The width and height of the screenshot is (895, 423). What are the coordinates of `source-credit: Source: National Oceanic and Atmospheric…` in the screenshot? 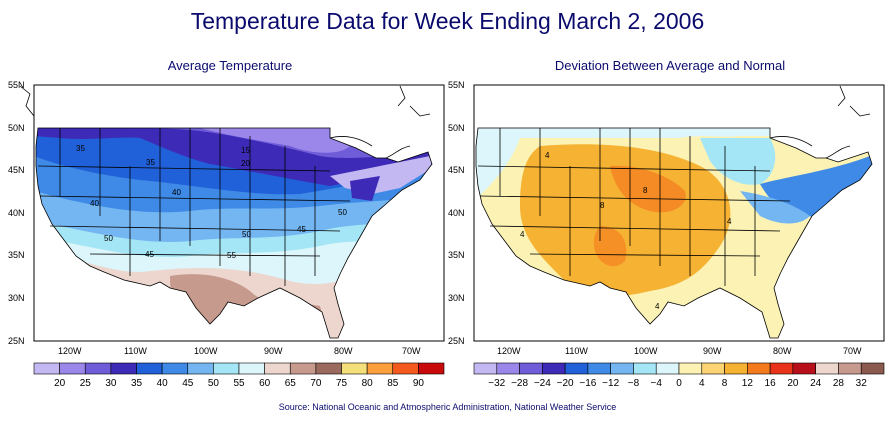 It's located at (447, 407).